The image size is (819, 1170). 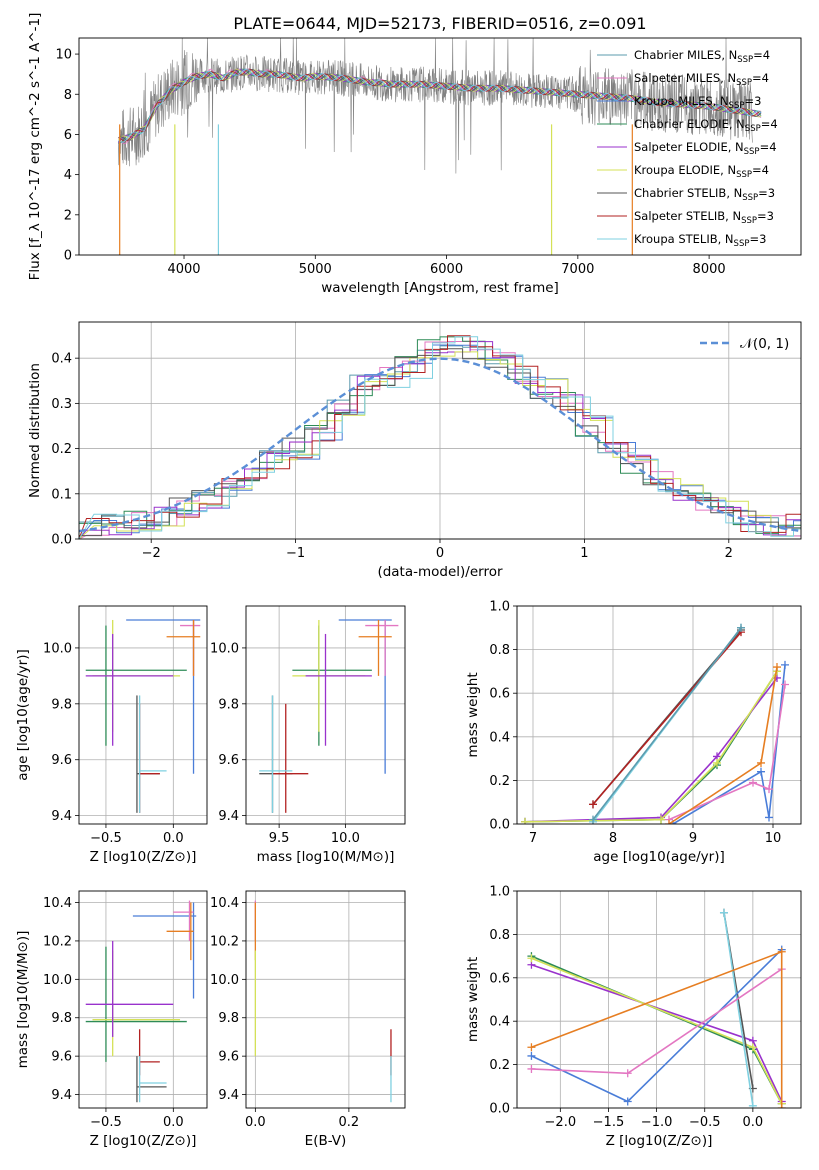 What do you see at coordinates (446, 269) in the screenshot?
I see `xtick-label: 6000` at bounding box center [446, 269].